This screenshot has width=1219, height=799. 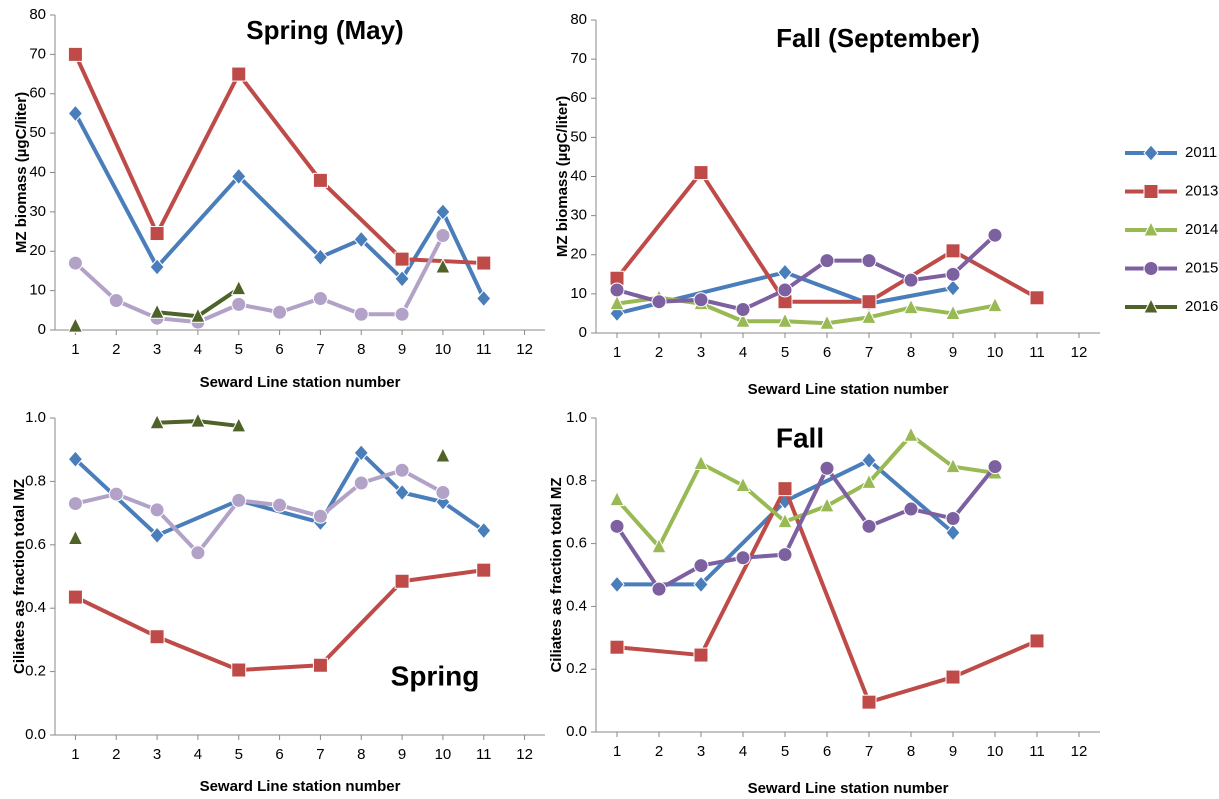 What do you see at coordinates (1201, 152) in the screenshot?
I see `legend-label: 2011` at bounding box center [1201, 152].